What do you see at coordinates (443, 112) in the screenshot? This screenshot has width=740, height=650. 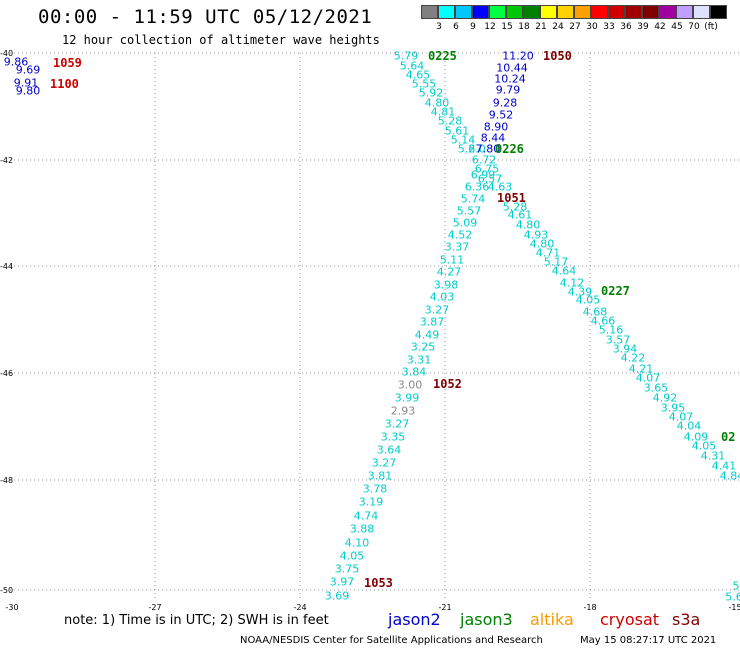 I see `wave-height-value: 4.81` at bounding box center [443, 112].